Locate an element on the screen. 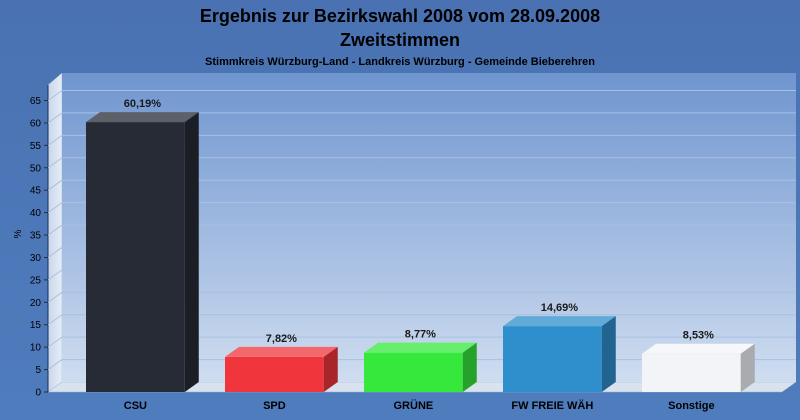 Image resolution: width=800 pixels, height=420 pixels. y-tick-label: 5 is located at coordinates (38, 370).